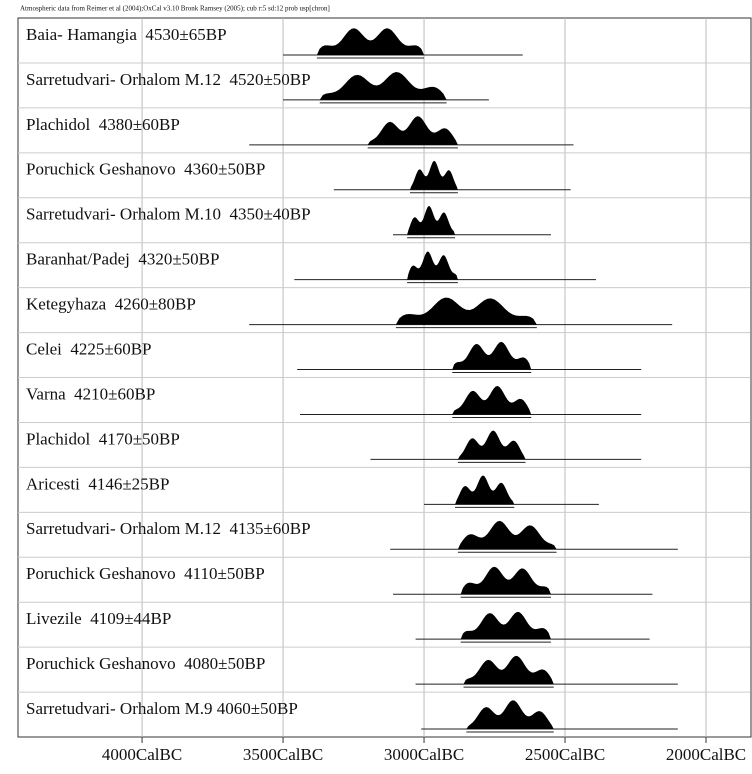  I want to click on row-label: Baranhat/Padej 4320±50BP, so click(122, 259).